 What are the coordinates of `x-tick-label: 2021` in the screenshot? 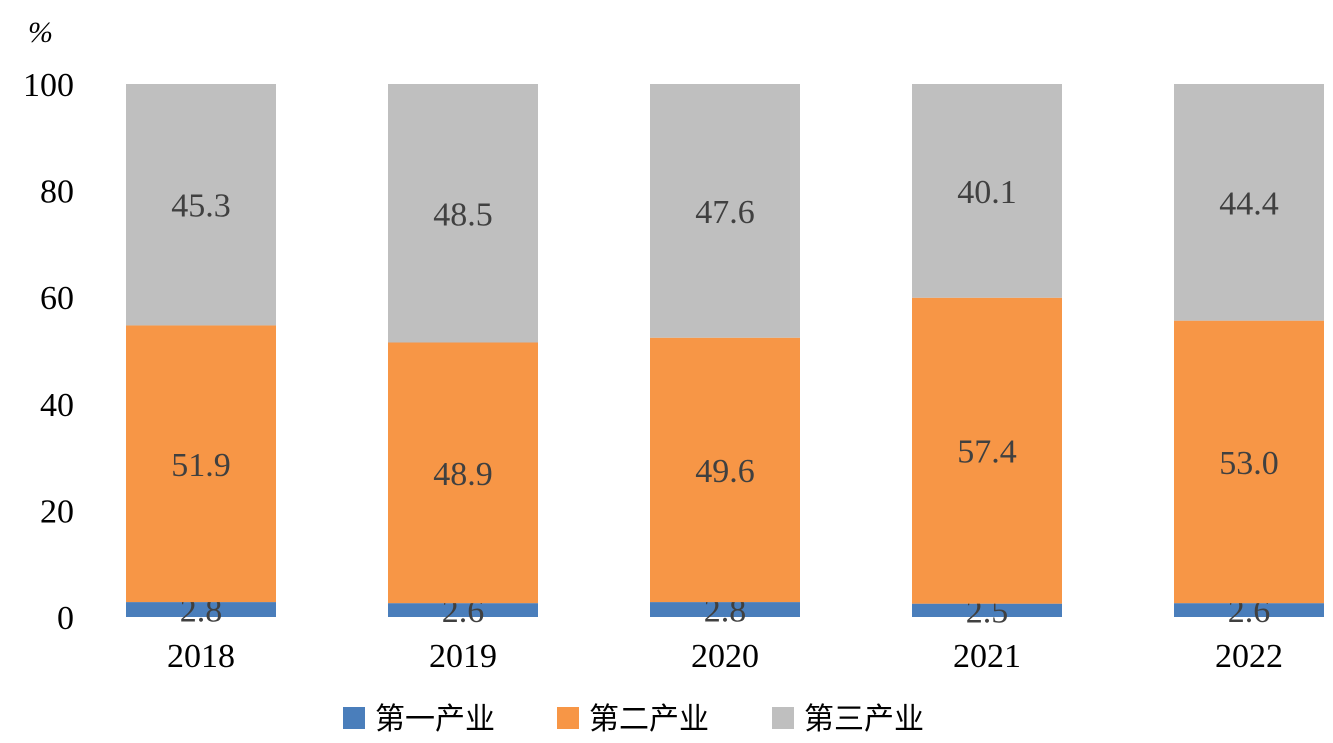 It's located at (987, 656).